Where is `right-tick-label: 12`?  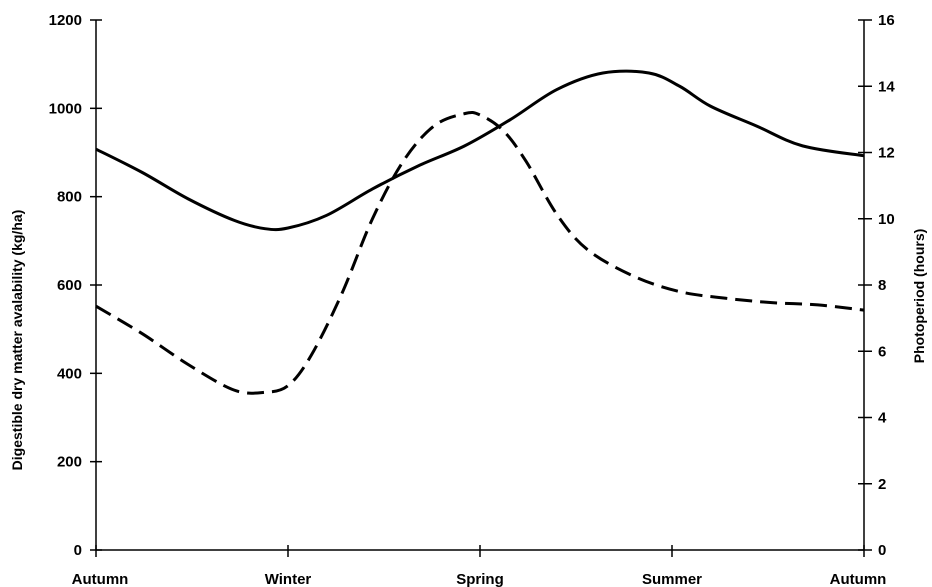 right-tick-label: 12 is located at coordinates (886, 153).